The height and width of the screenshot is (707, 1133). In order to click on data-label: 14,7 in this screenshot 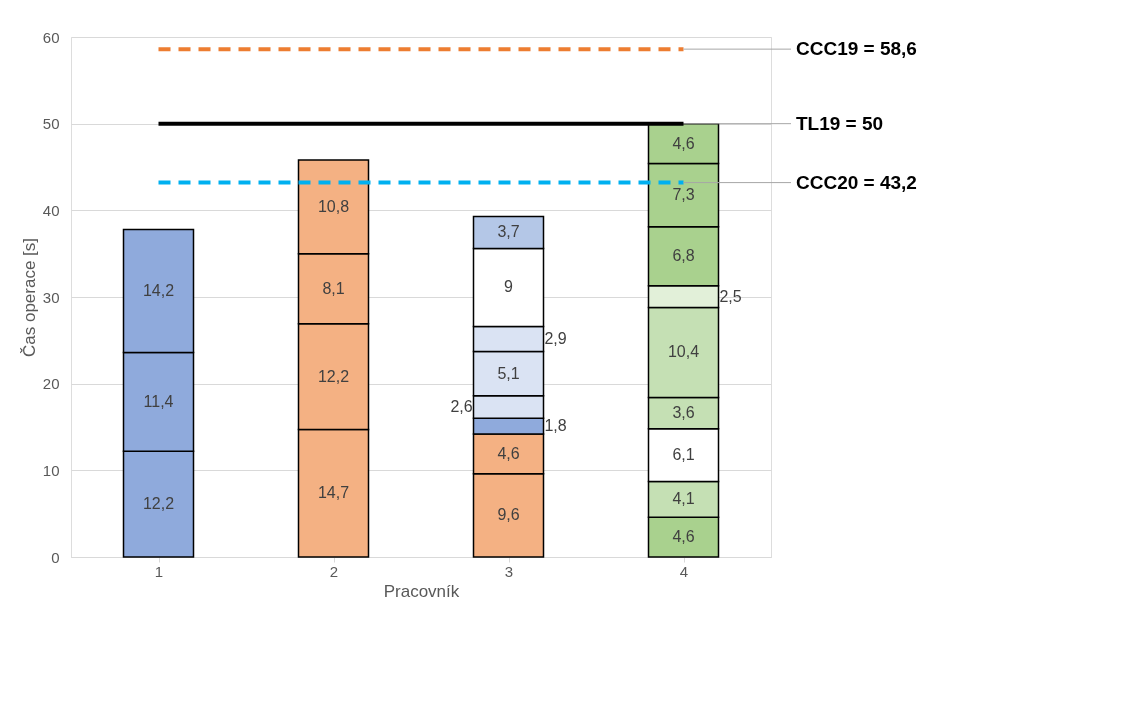, I will do `click(333, 493)`.